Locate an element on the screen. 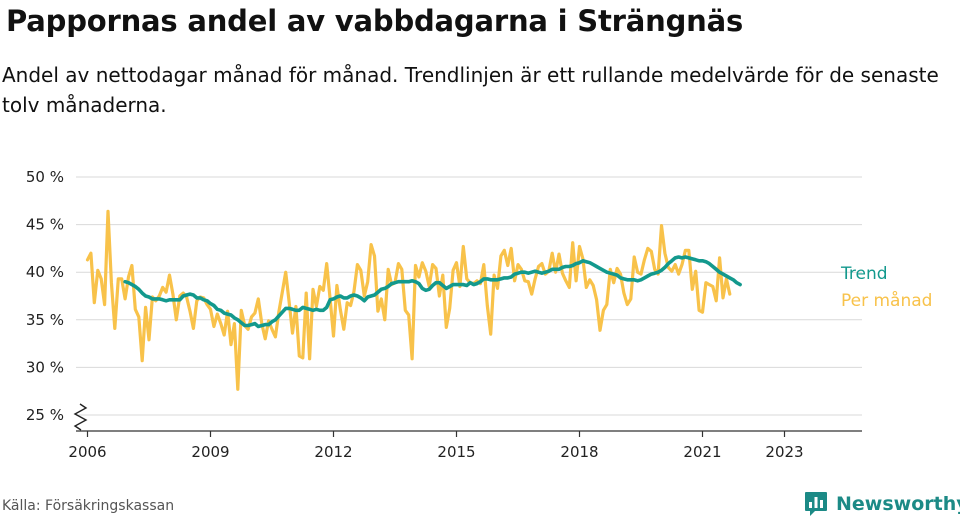 The height and width of the screenshot is (520, 960). x-tick-label: 2009 is located at coordinates (210, 452).